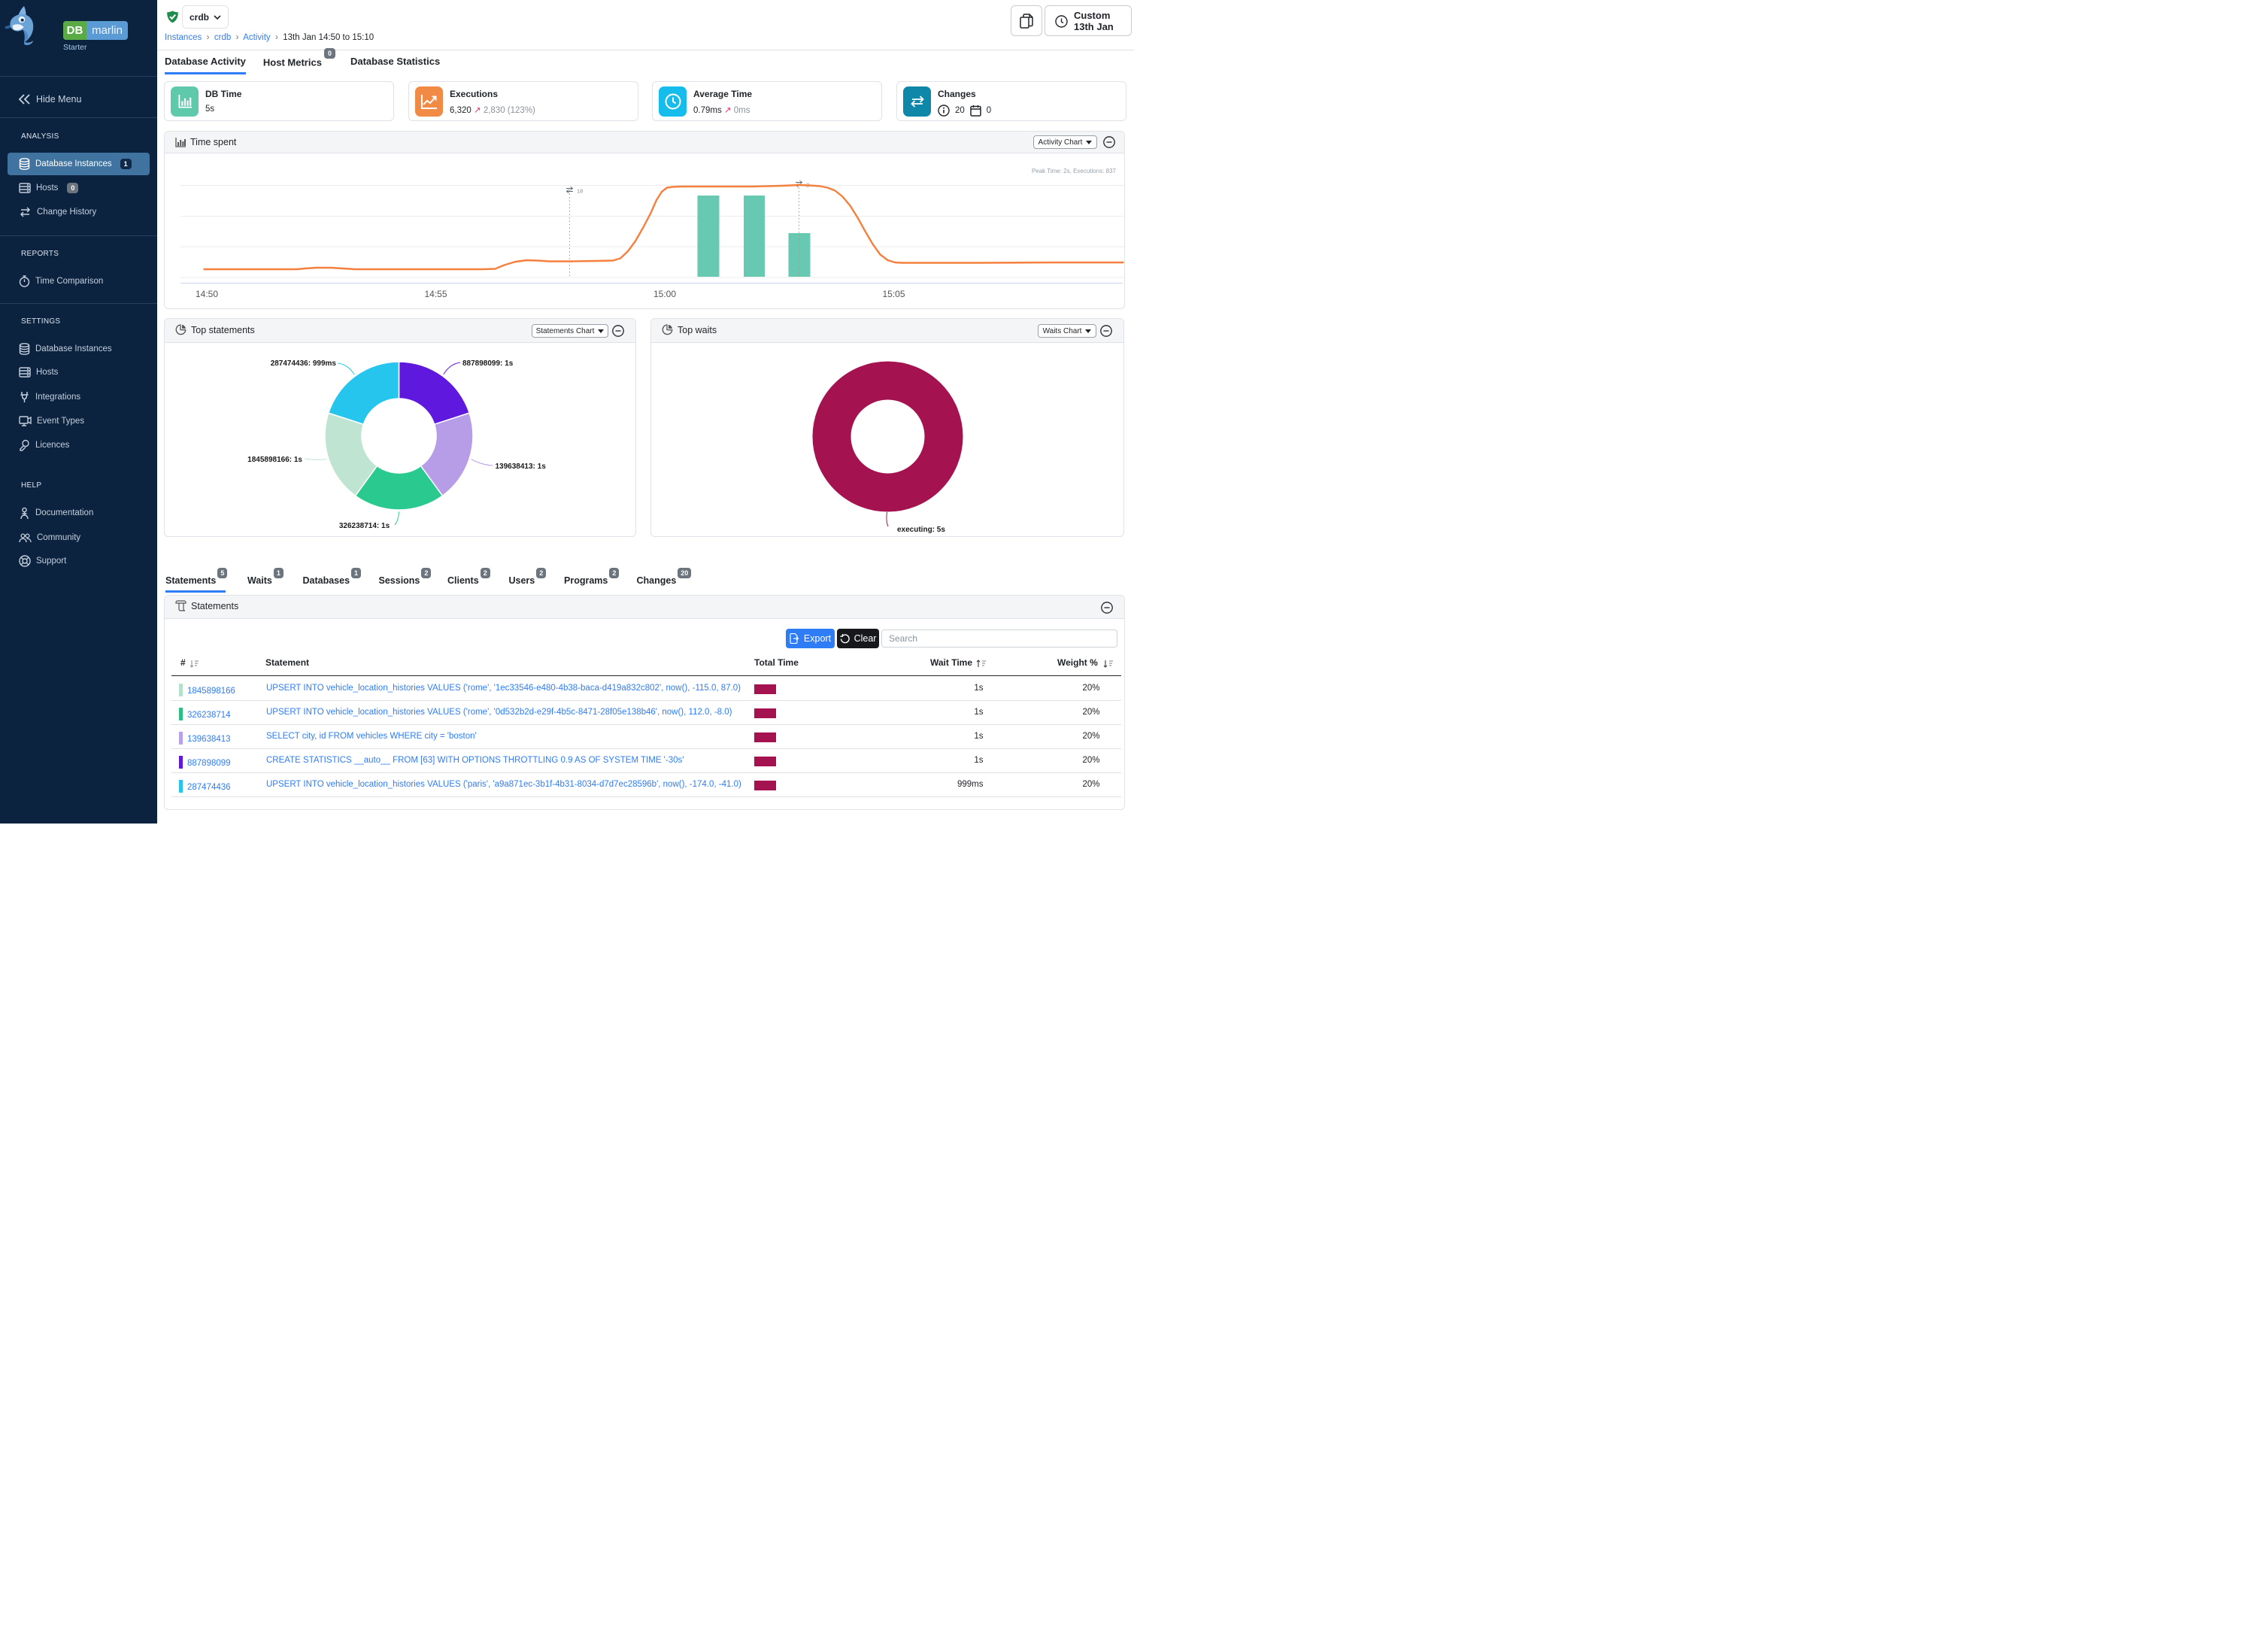  What do you see at coordinates (364, 526) in the screenshot?
I see `svg-text: 326238714: 1s` at bounding box center [364, 526].